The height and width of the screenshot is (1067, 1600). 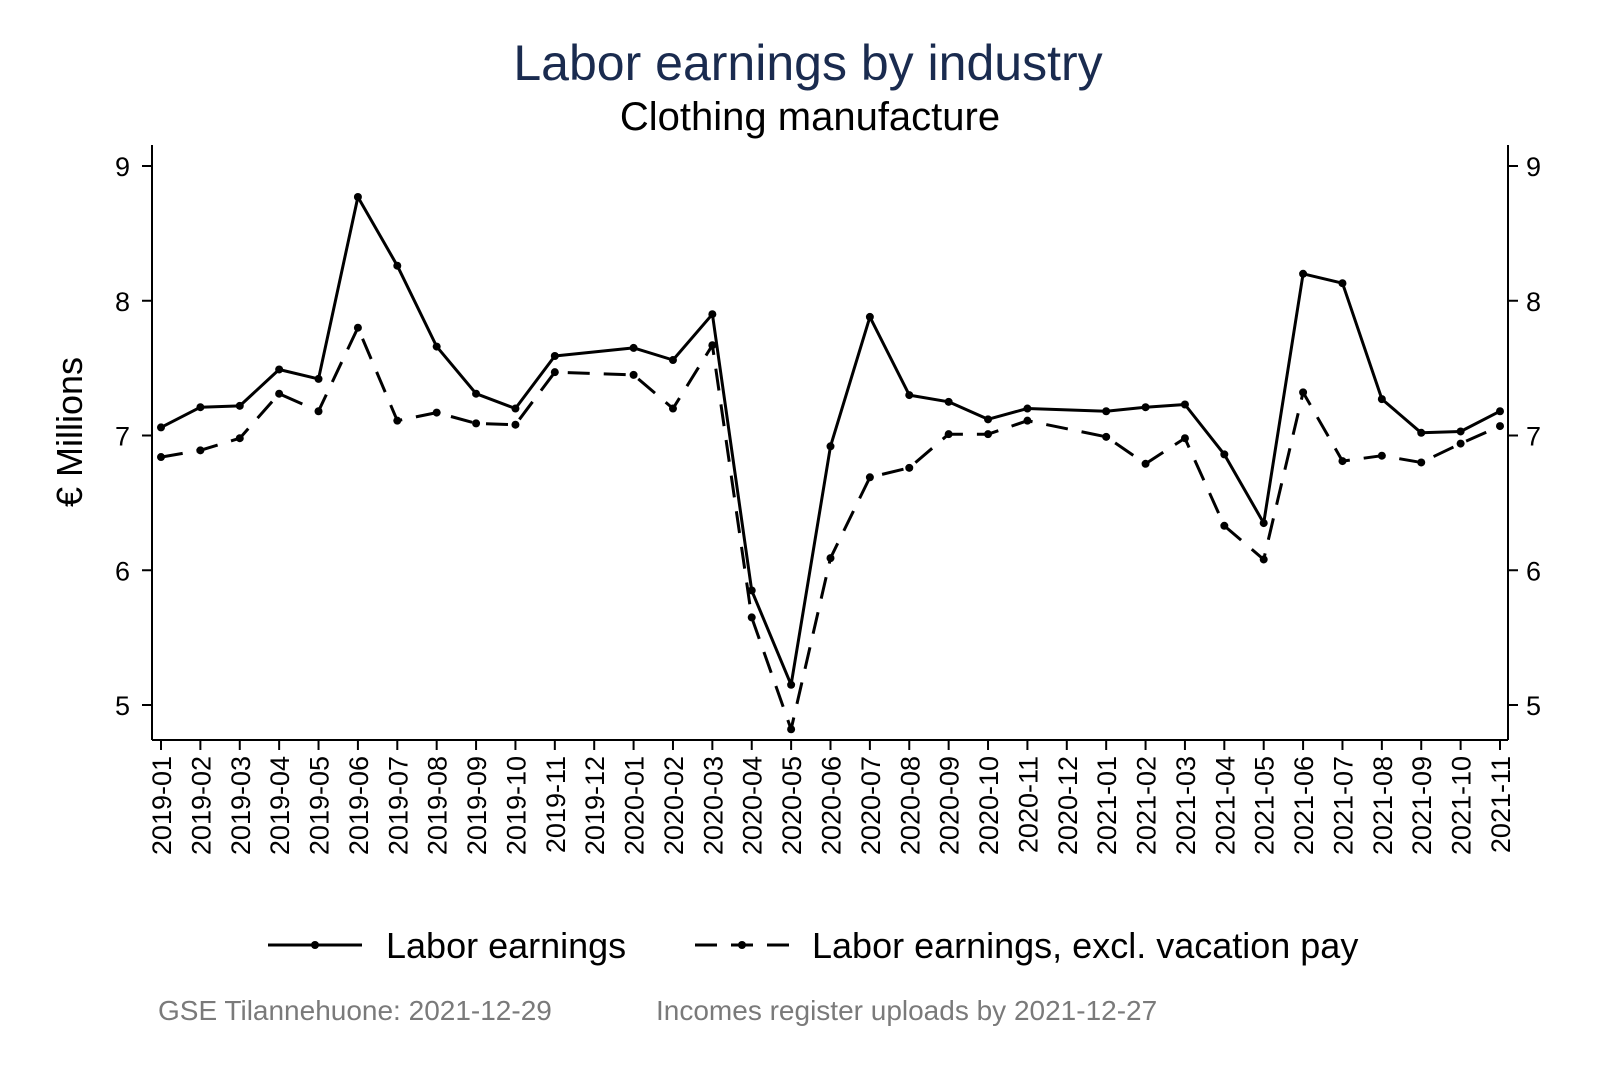 I want to click on x-tick-label: 2021-04, so click(x=1225, y=805).